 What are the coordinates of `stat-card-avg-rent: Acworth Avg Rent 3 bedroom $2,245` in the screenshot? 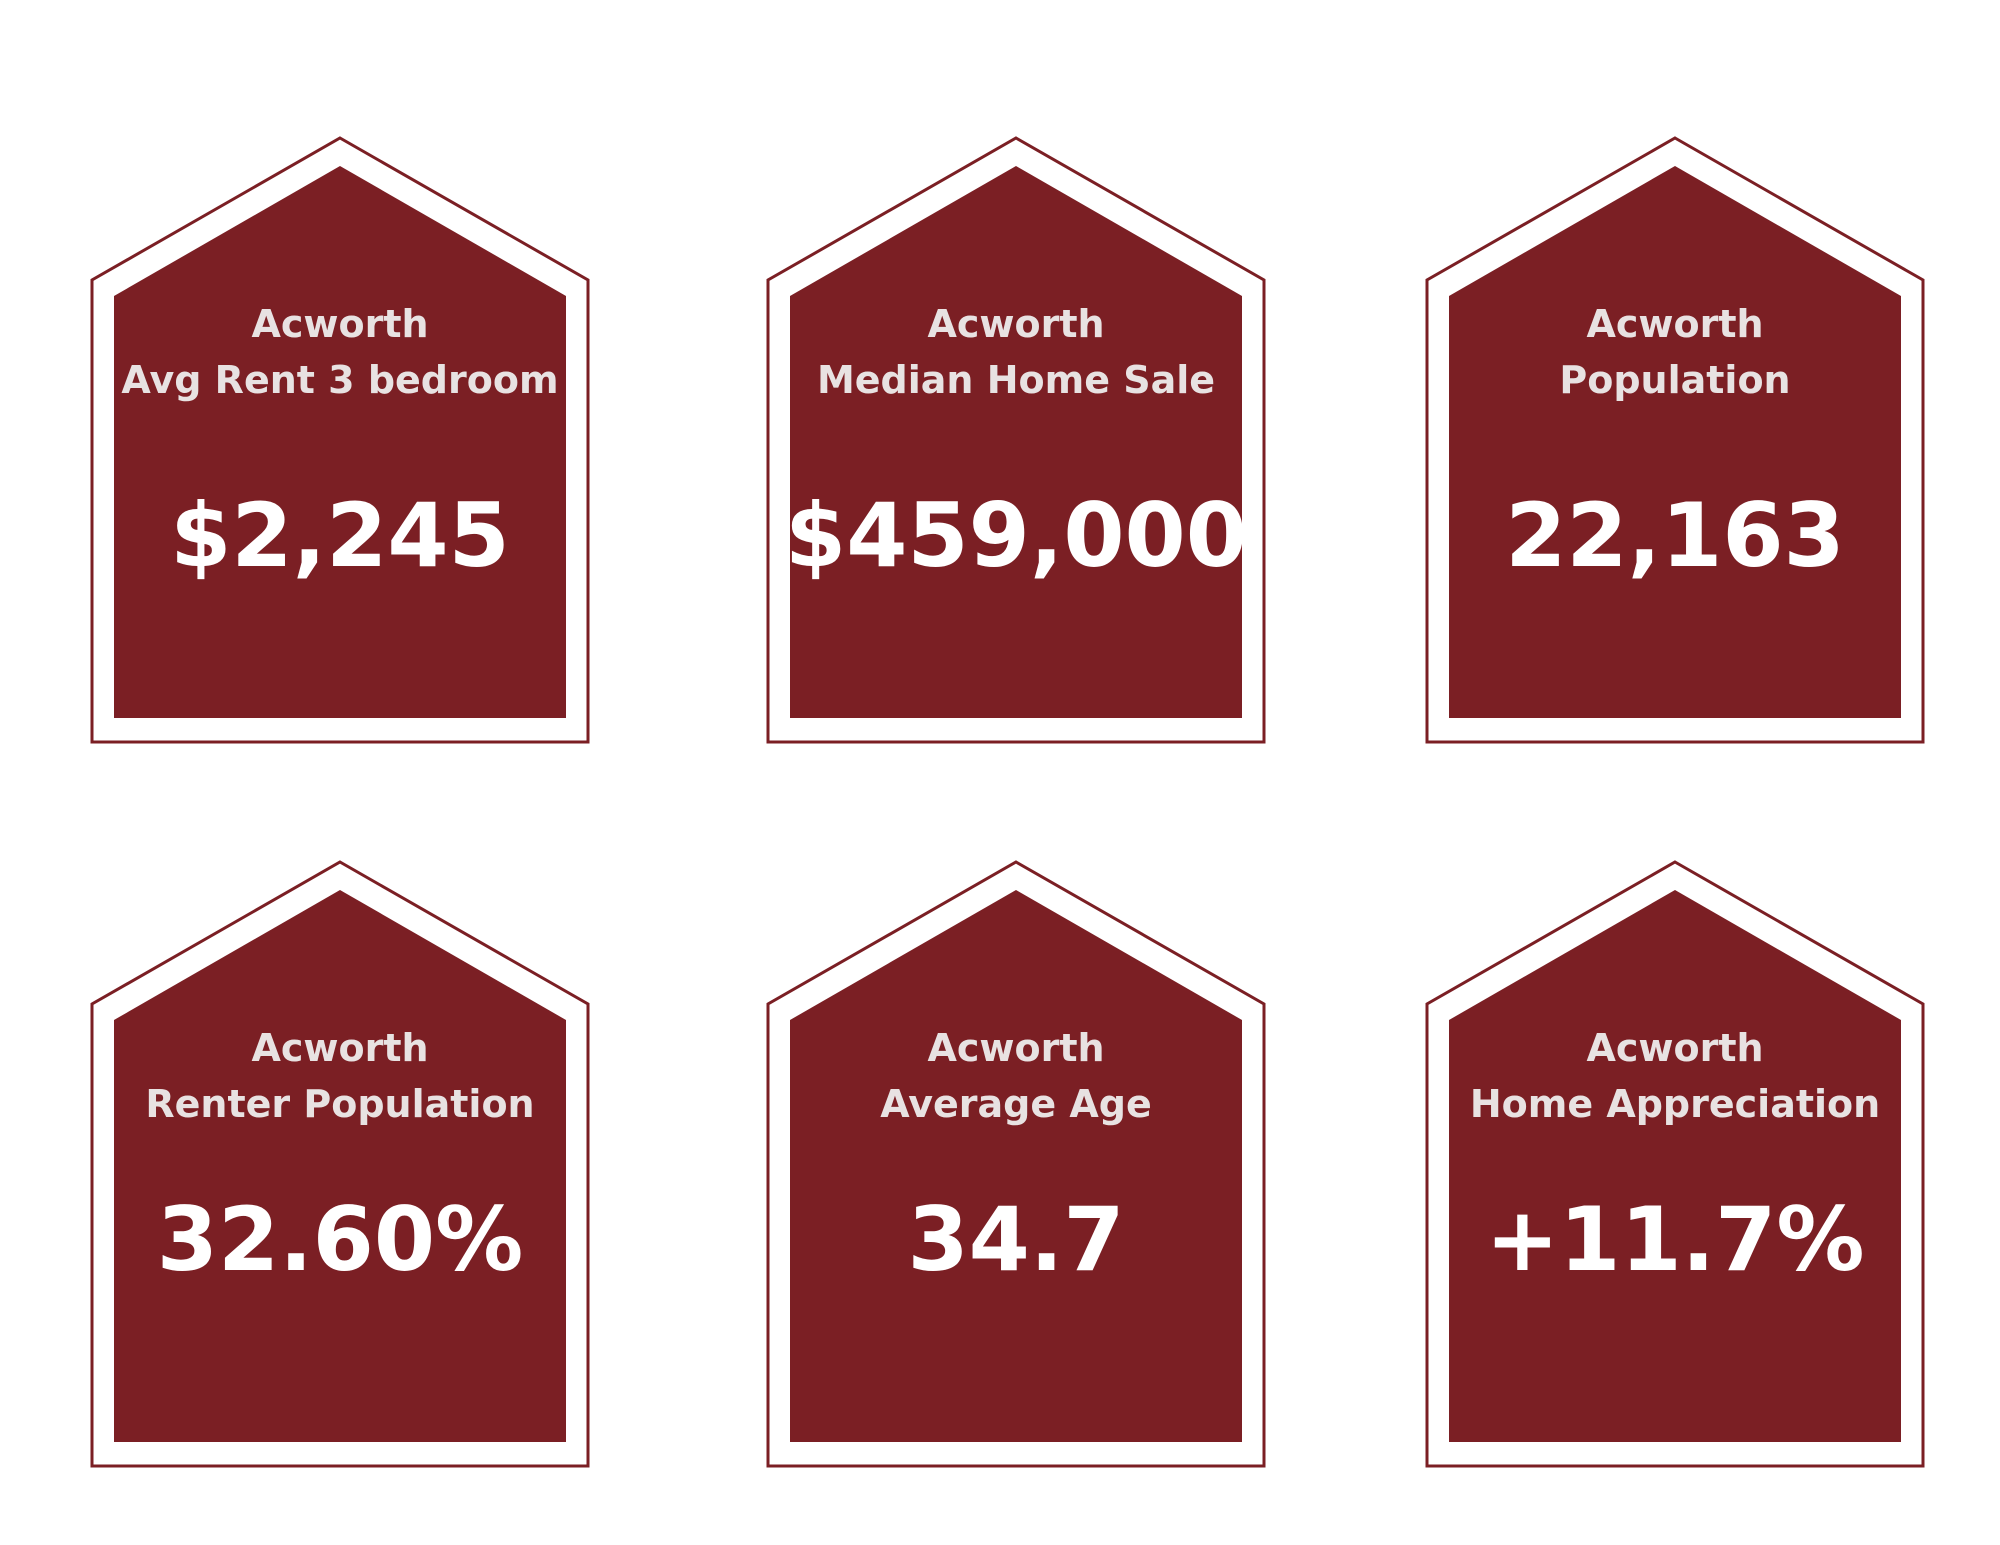 It's located at (340, 440).